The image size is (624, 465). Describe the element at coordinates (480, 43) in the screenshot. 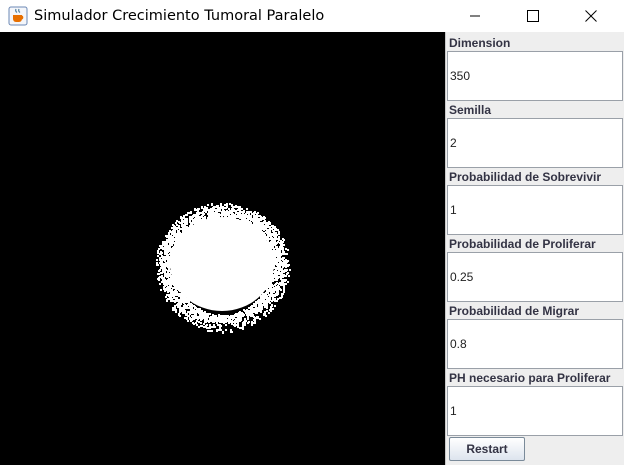

I see `dimension-label: Dimension` at that location.